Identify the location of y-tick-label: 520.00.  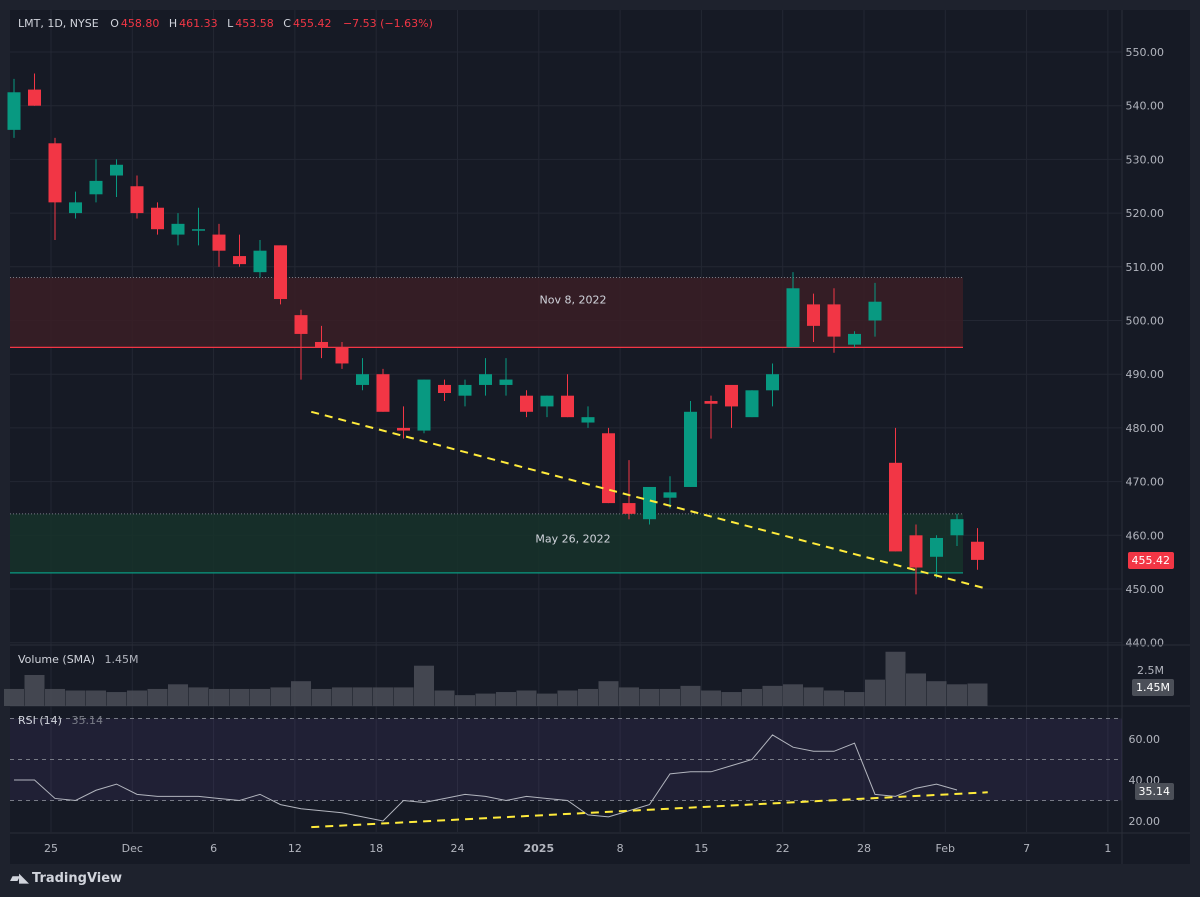
(1145, 213).